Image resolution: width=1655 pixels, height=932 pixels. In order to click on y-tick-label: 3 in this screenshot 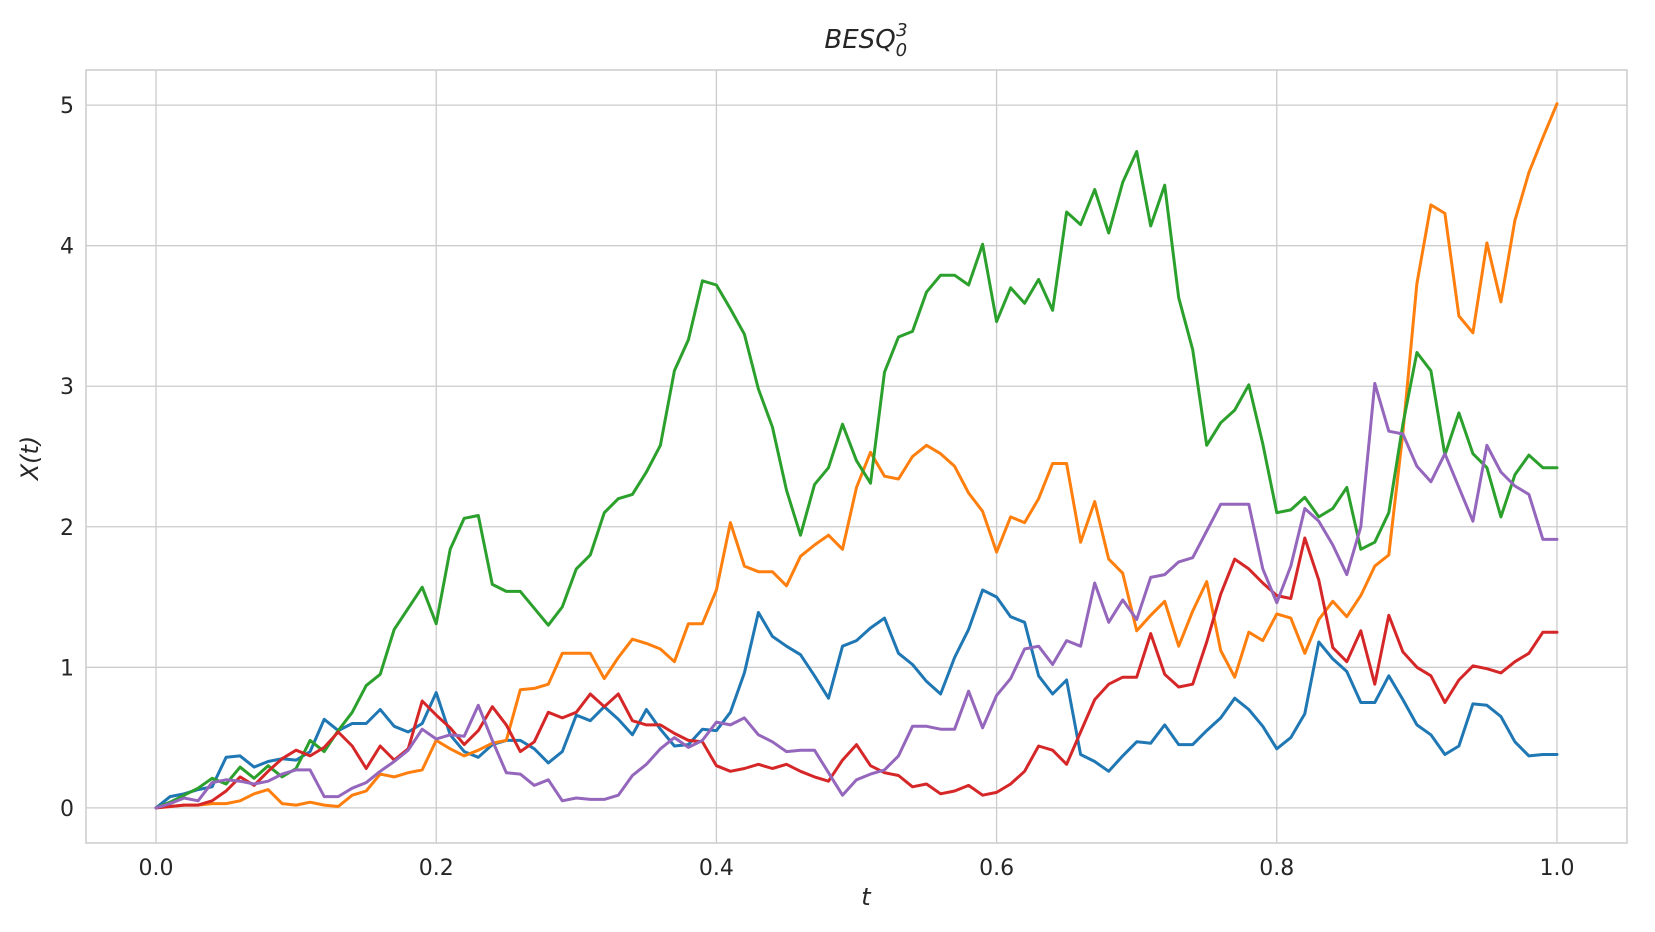, I will do `click(67, 387)`.